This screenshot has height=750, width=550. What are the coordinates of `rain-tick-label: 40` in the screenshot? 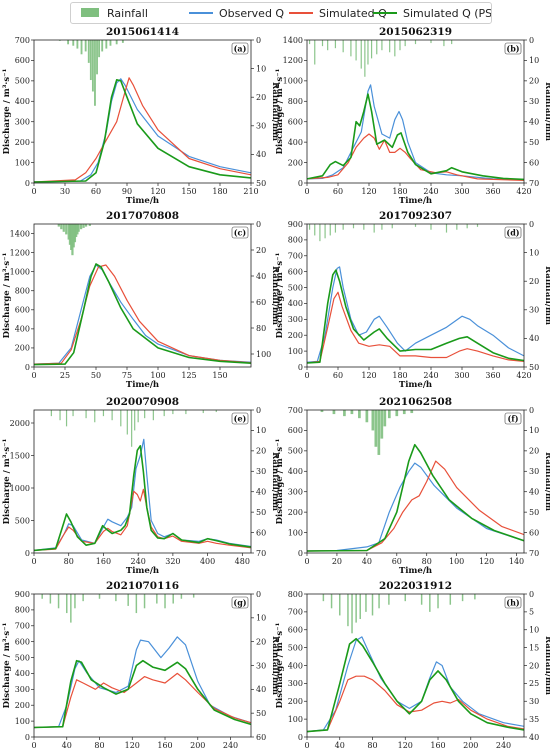 It's located at (534, 338).